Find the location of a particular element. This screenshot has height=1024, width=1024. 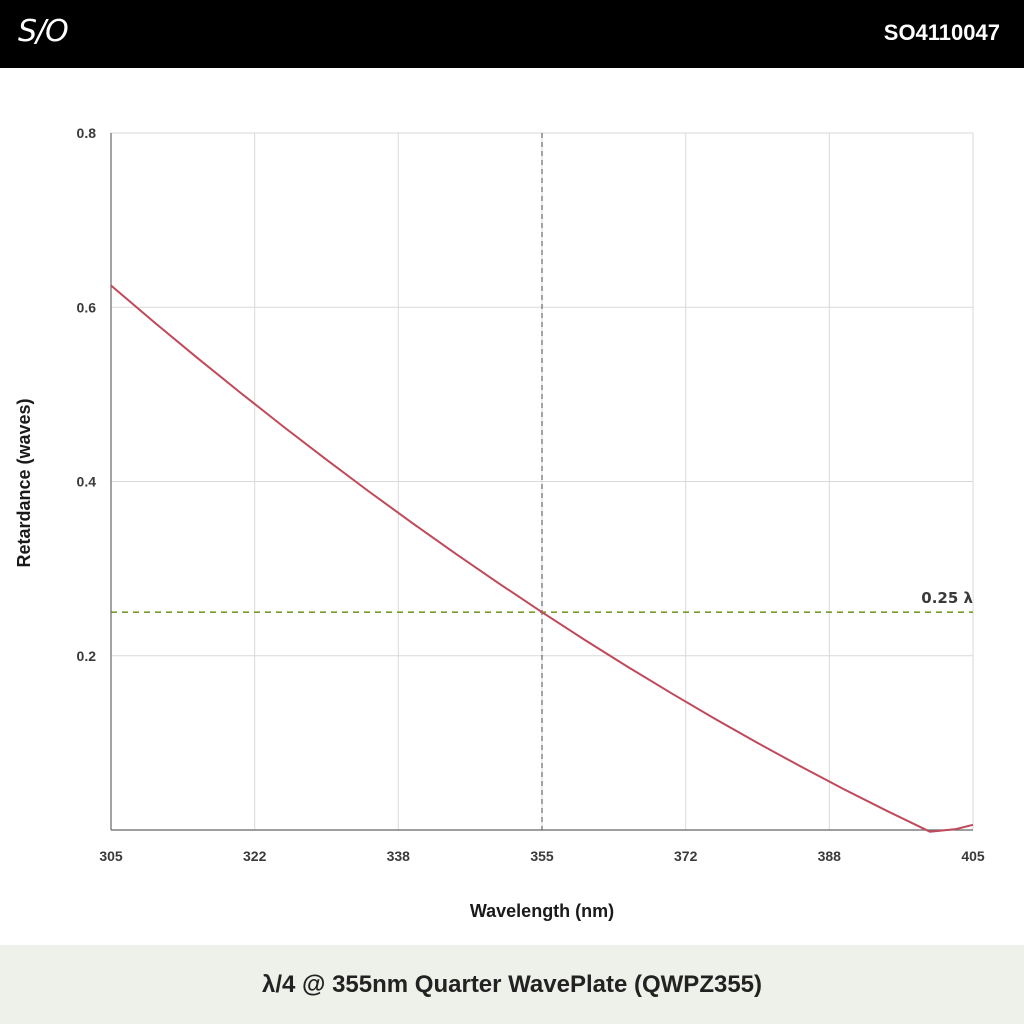

x-tick-label: 338 is located at coordinates (399, 856).